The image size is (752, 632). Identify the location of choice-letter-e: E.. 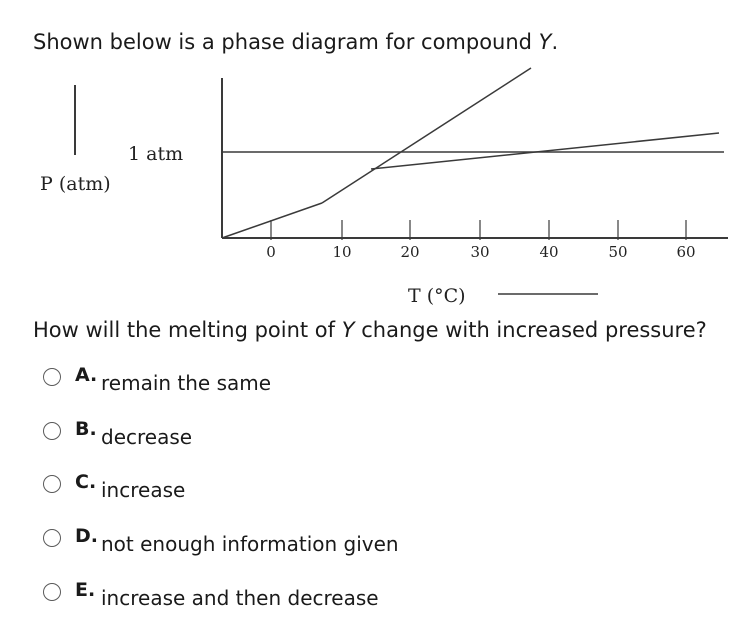
(85, 590).